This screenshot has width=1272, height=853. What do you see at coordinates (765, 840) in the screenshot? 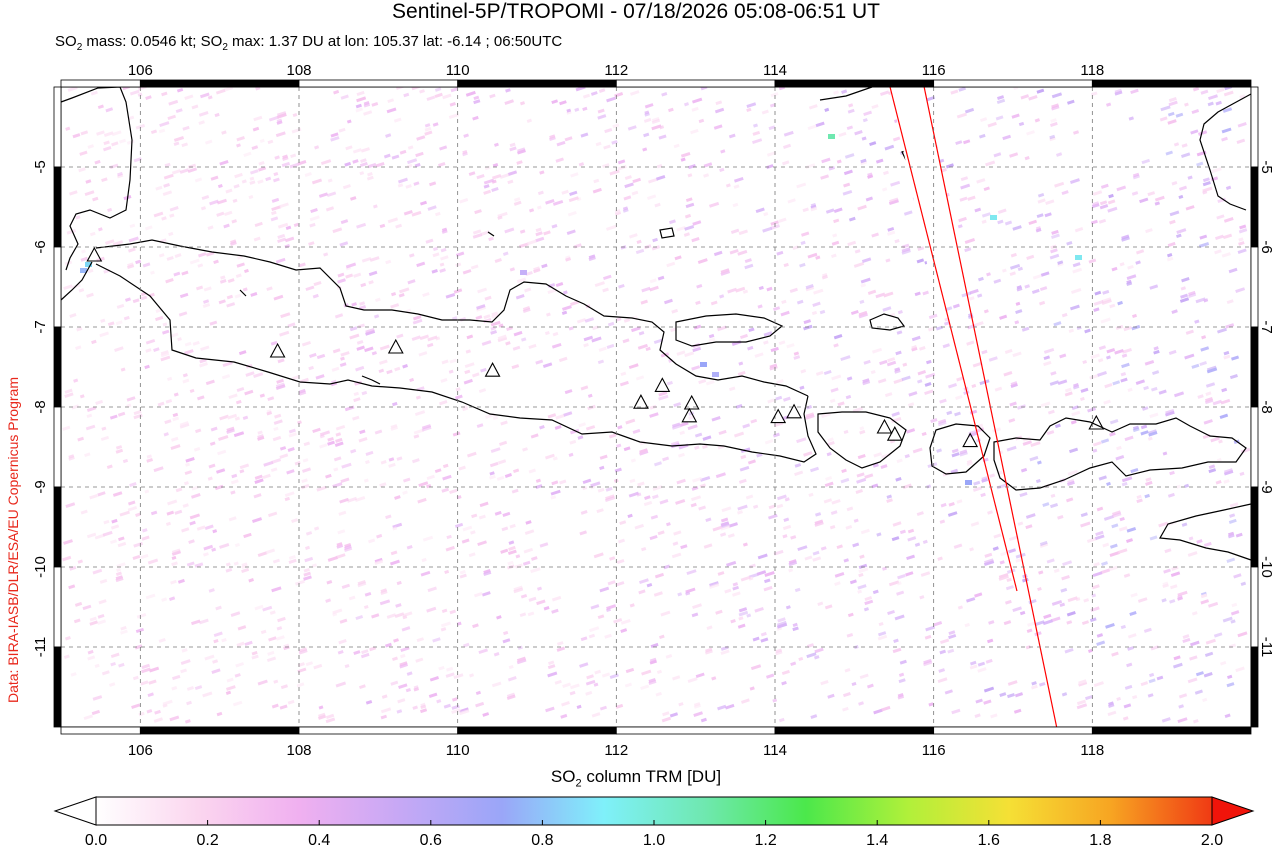
I see `colorbar-tick-label: 1.2` at bounding box center [765, 840].